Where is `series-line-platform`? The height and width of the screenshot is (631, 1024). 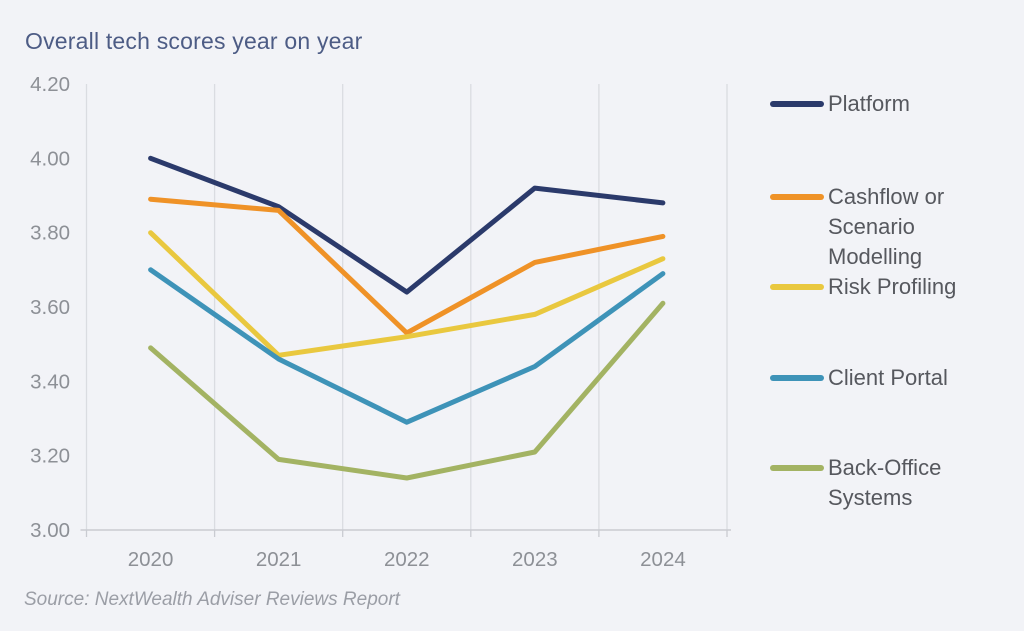 series-line-platform is located at coordinates (407, 225).